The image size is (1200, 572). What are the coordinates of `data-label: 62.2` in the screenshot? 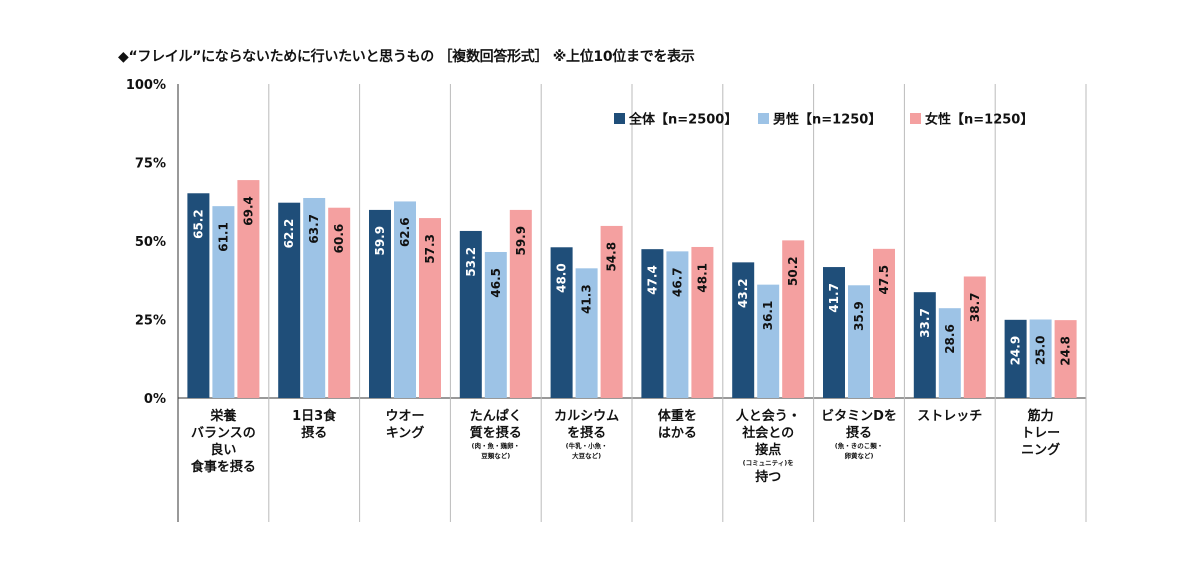 It's located at (289, 234).